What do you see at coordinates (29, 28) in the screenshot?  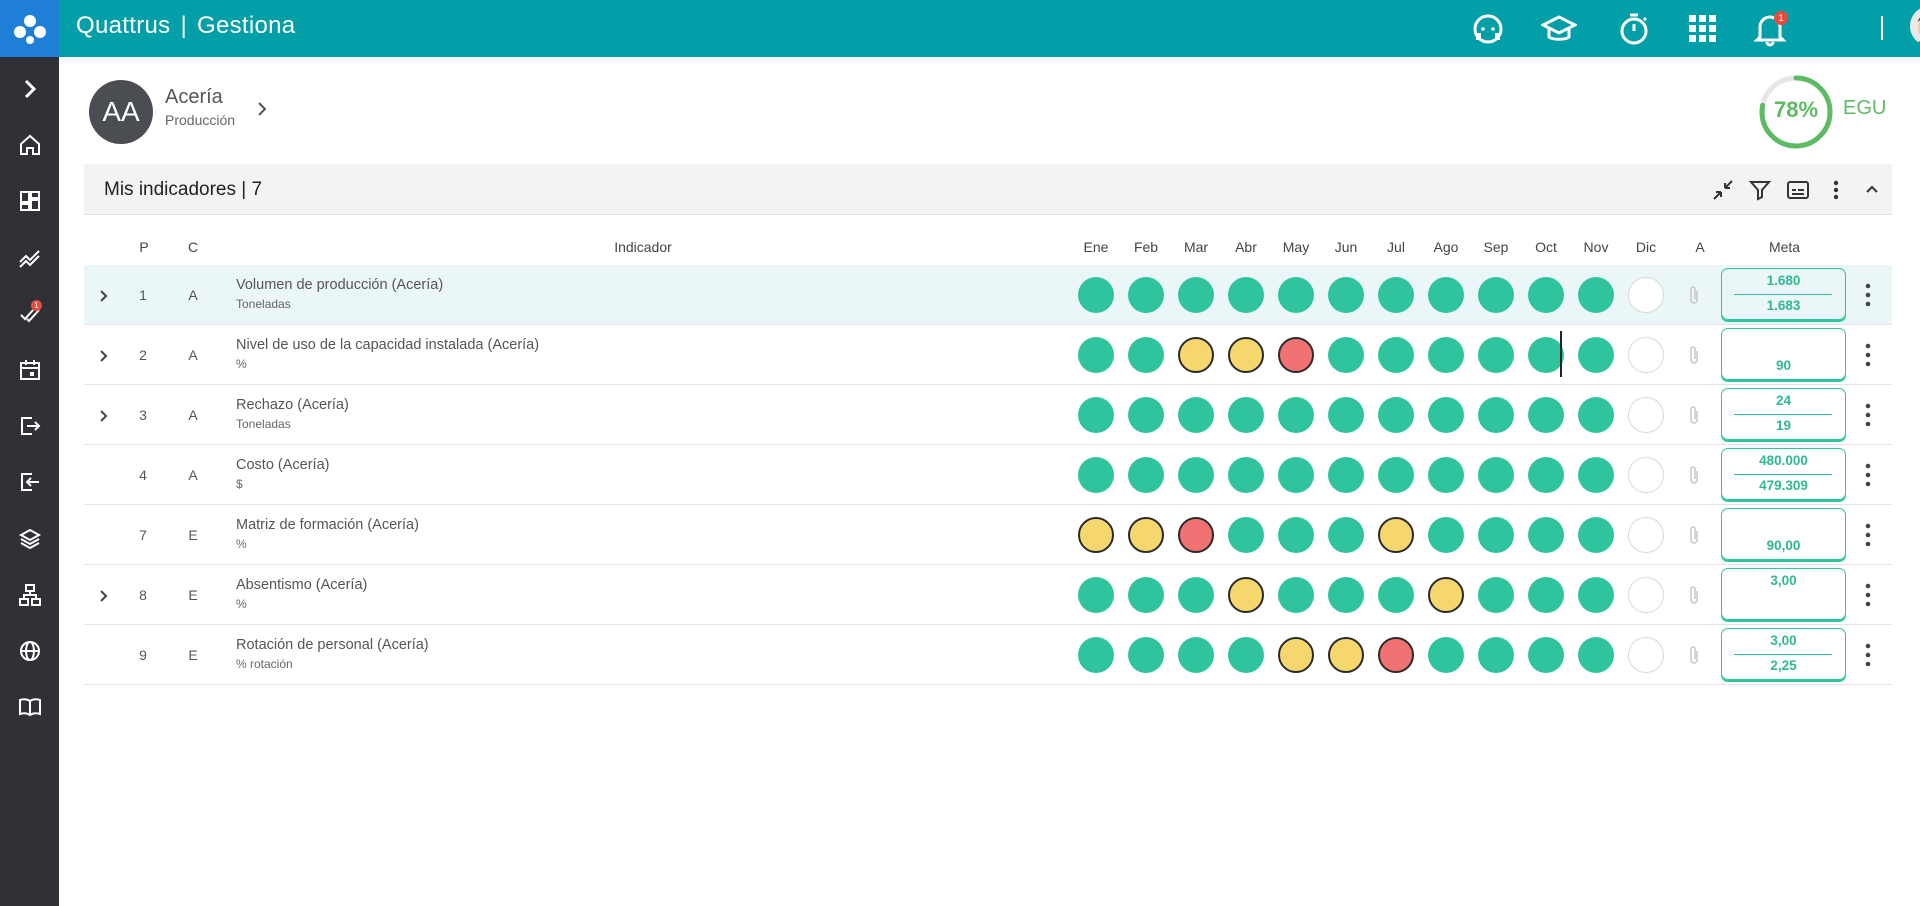 I see `app-logo` at bounding box center [29, 28].